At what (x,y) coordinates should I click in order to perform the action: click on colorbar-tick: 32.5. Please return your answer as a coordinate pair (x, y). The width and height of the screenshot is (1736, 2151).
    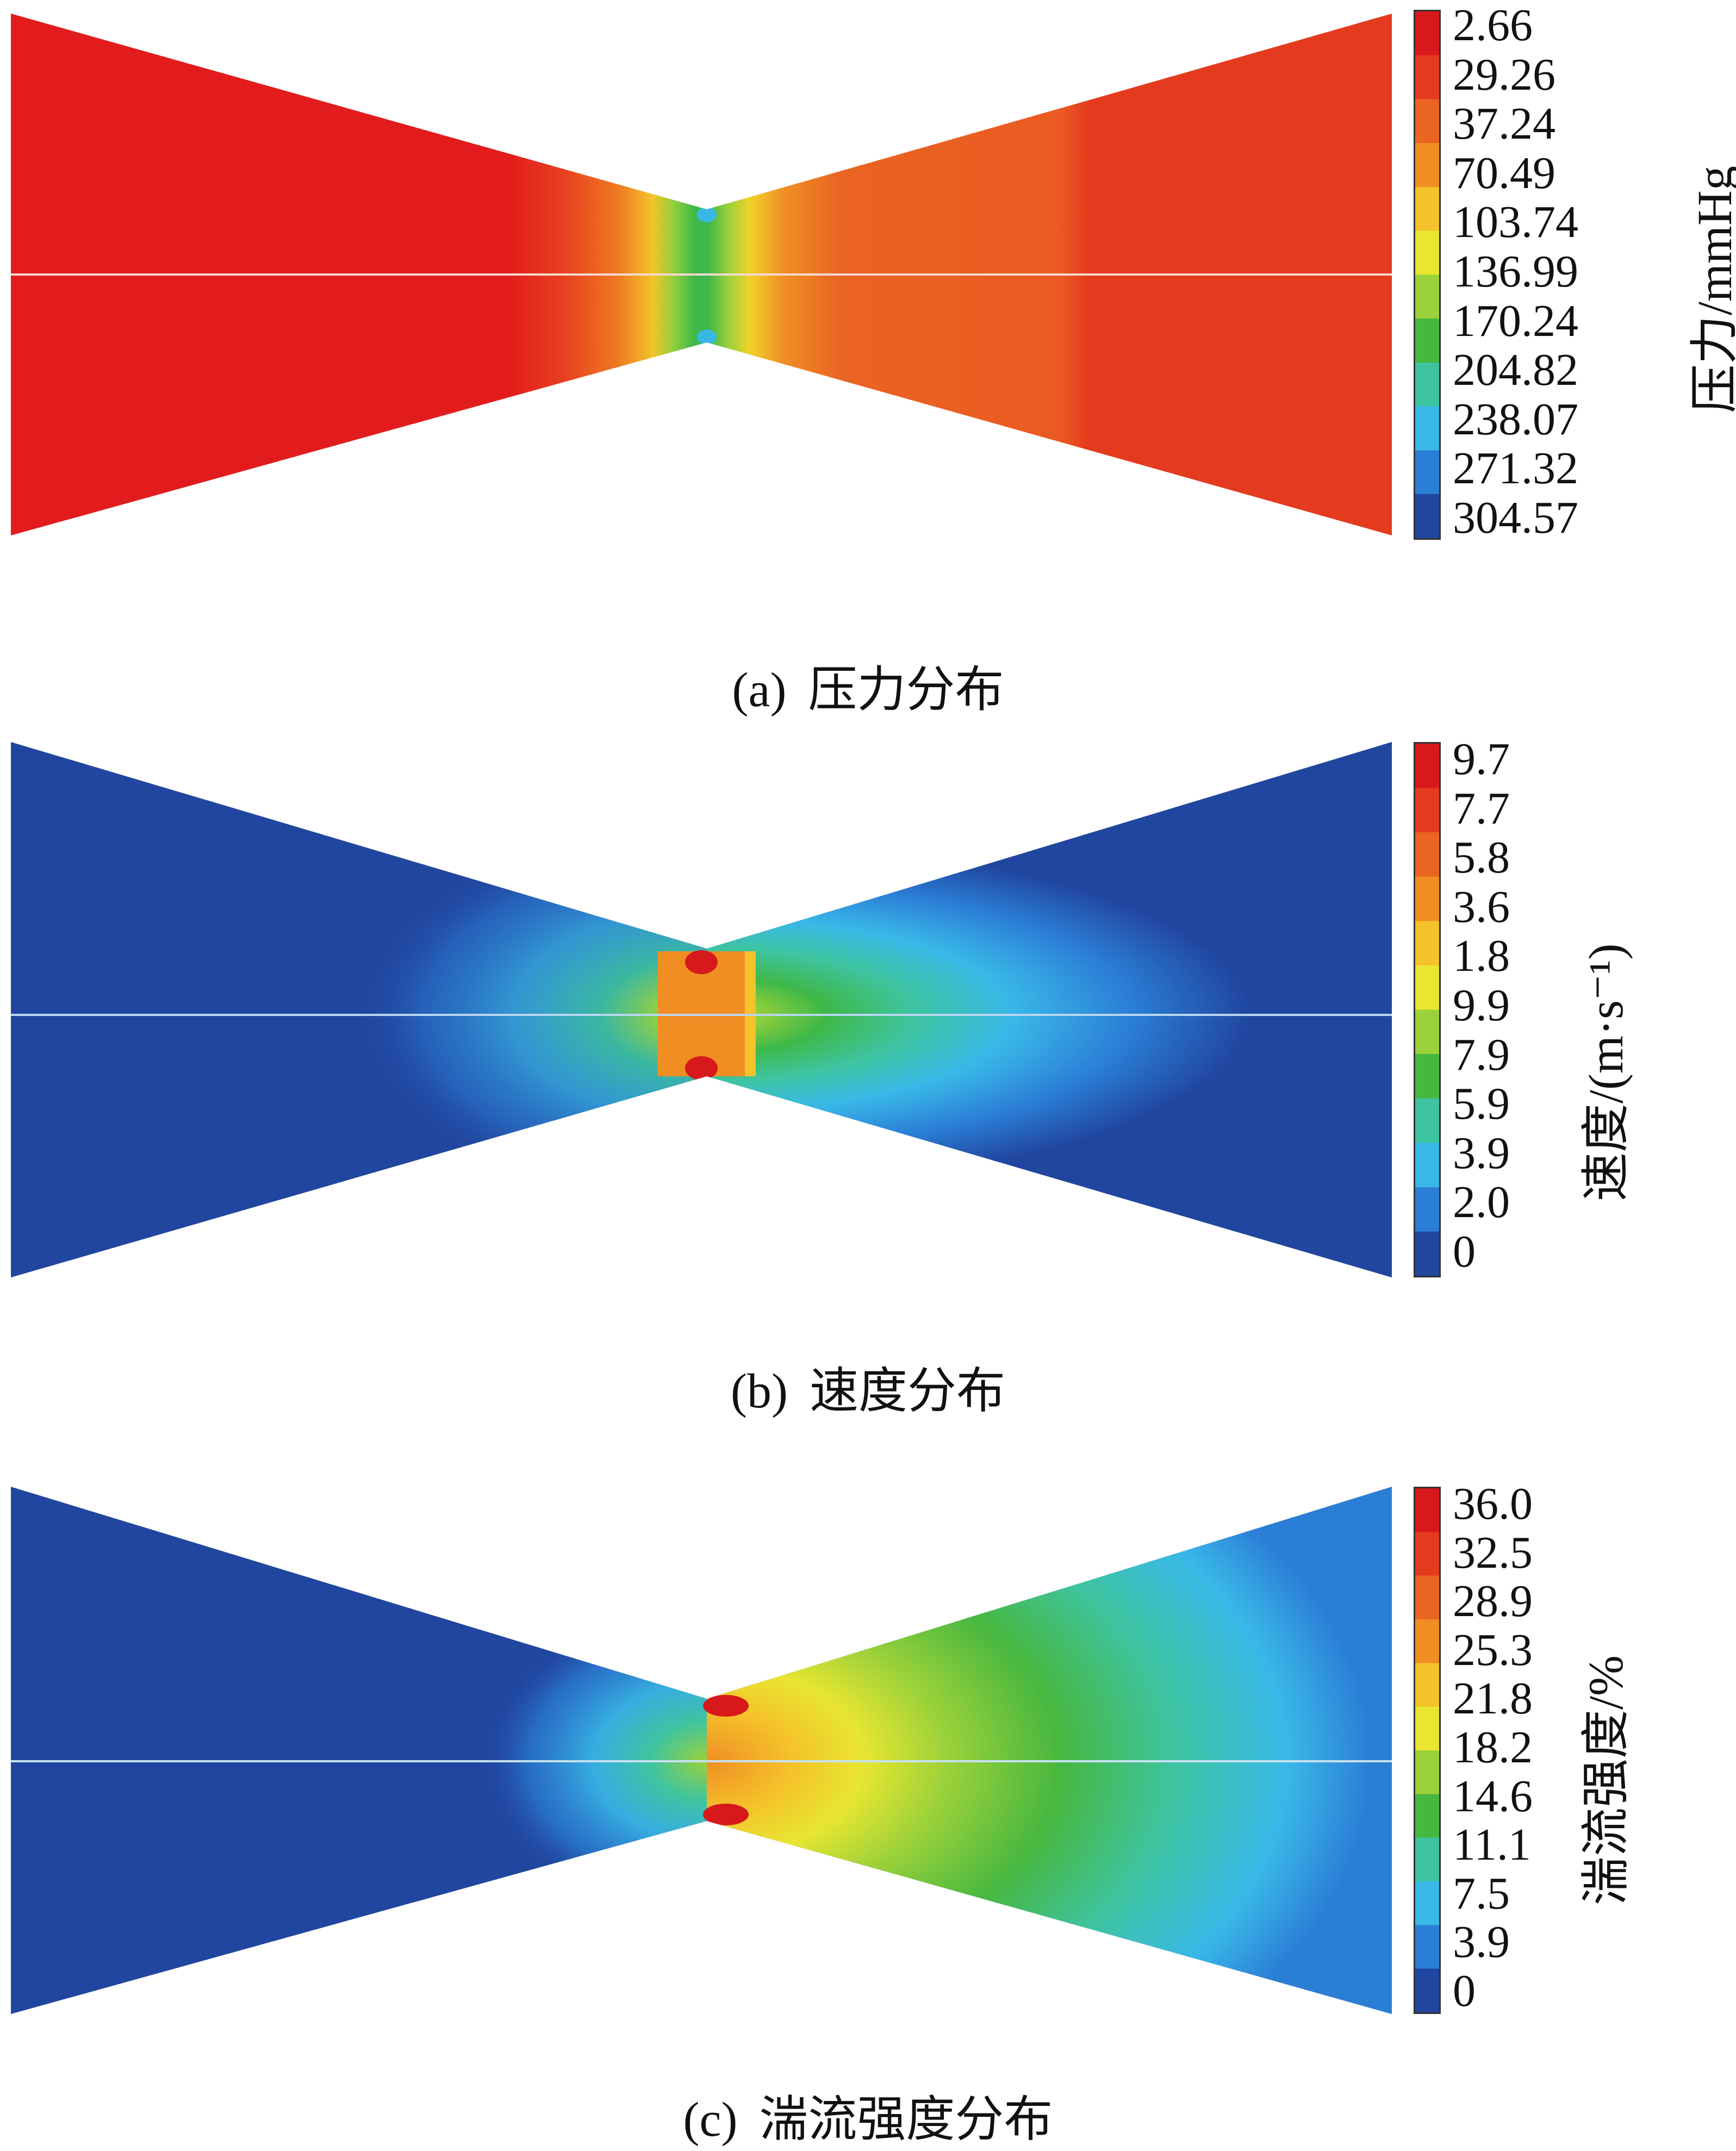
    Looking at the image, I should click on (1493, 1552).